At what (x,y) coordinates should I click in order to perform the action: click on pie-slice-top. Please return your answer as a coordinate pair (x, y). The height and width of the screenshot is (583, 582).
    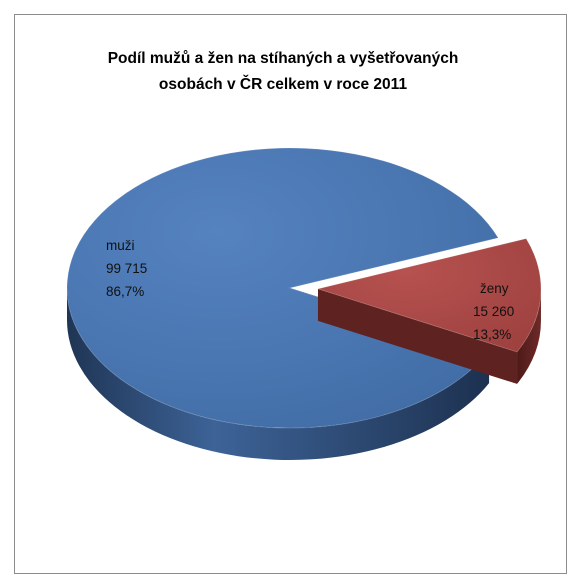
    Looking at the image, I should click on (429, 295).